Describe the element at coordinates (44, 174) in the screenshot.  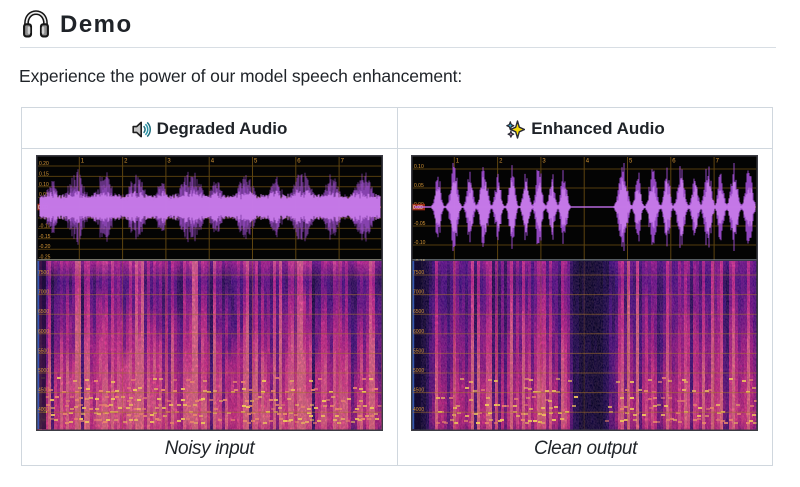
I see `svg-text: 0.15` at that location.